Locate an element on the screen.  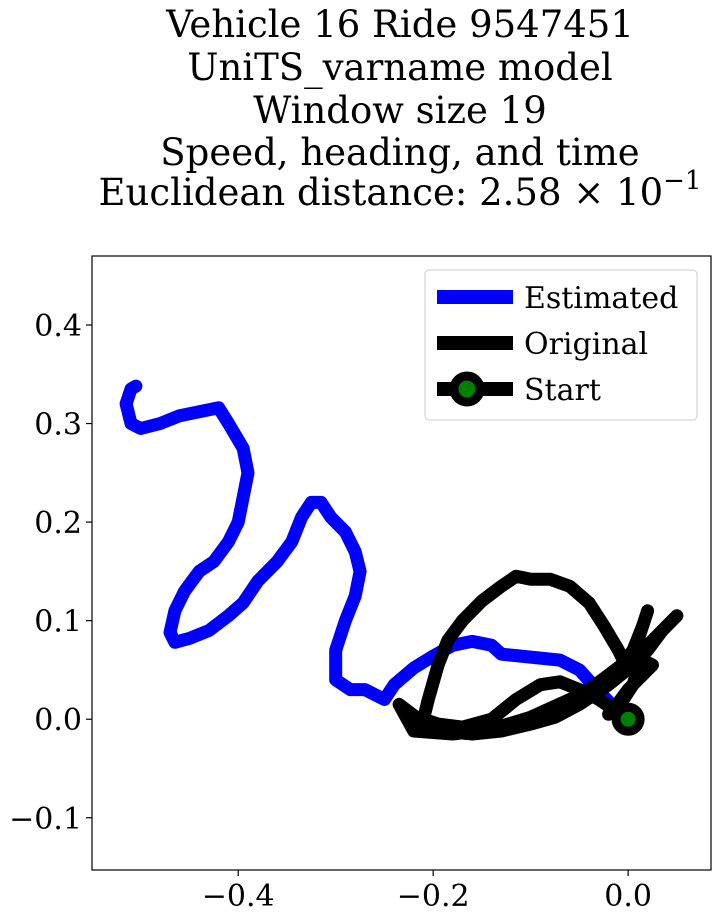
legend-start-label: Start is located at coordinates (562, 390).